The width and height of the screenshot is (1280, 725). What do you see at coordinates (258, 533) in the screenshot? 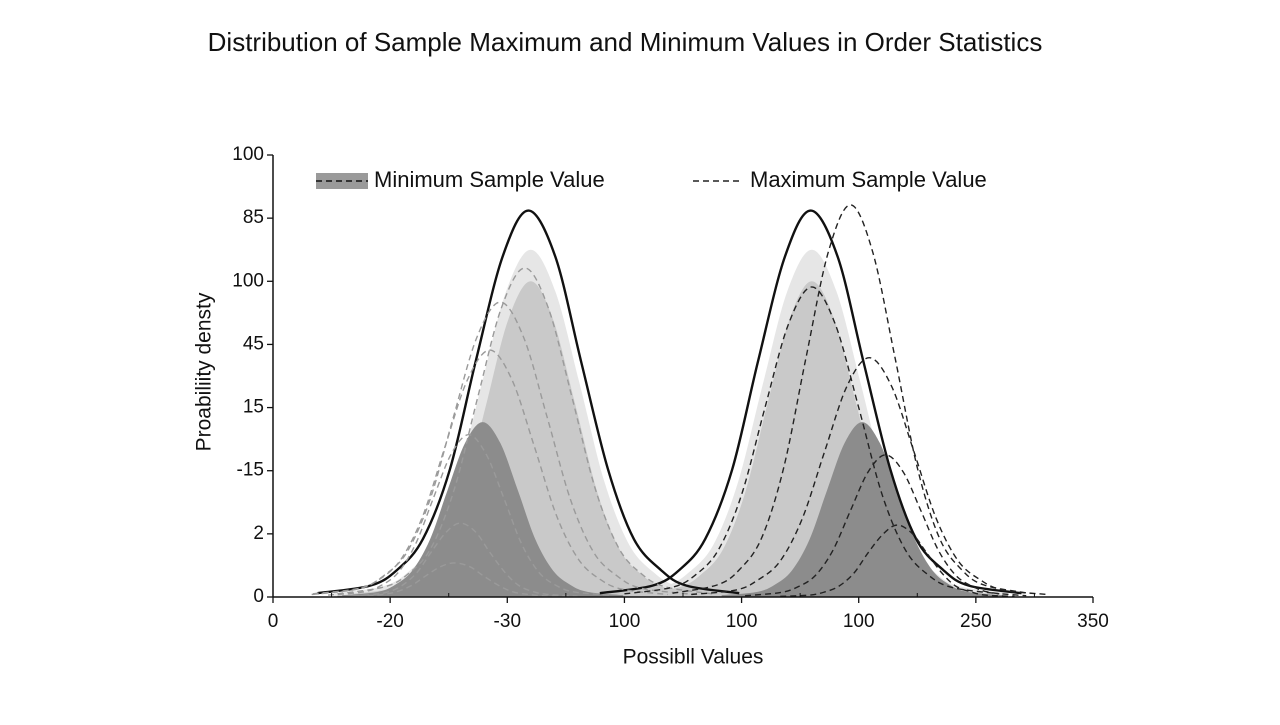
I see `y-tick-label: 2` at bounding box center [258, 533].